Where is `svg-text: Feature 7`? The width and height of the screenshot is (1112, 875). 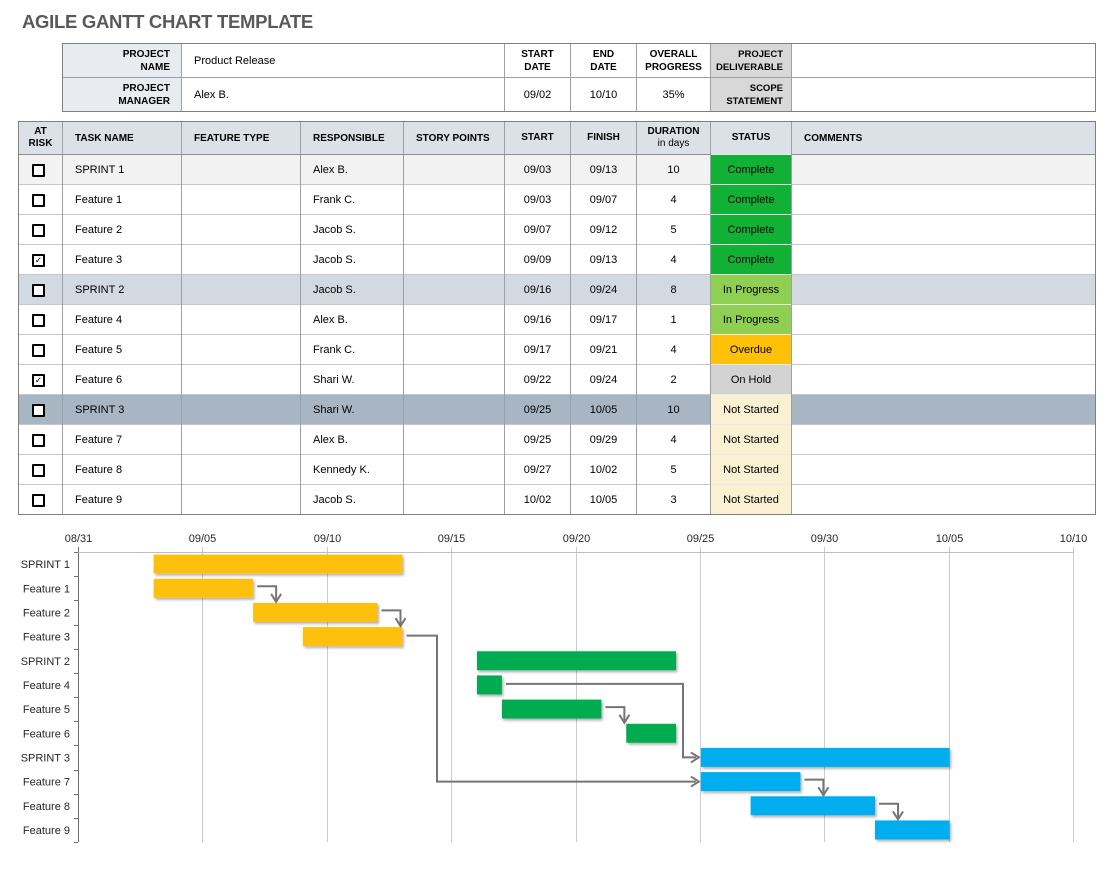
svg-text: Feature 7 is located at coordinates (46, 783).